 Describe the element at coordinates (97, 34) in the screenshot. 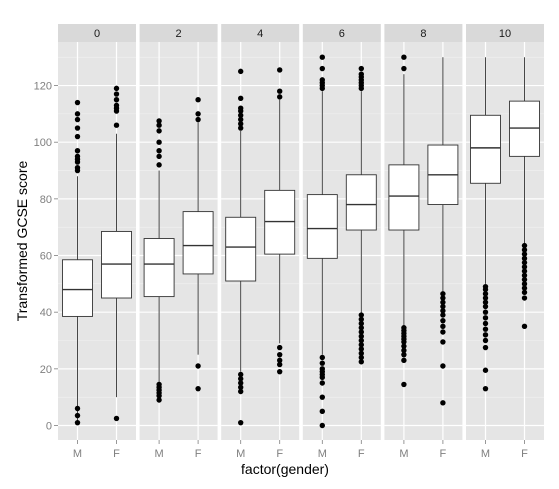

I see `facet-label: 0` at that location.